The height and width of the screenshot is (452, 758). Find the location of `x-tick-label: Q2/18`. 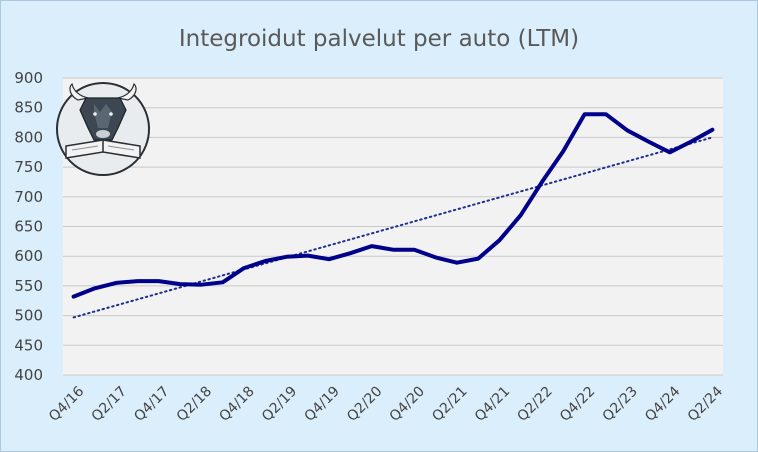

x-tick-label: Q2/18 is located at coordinates (194, 403).